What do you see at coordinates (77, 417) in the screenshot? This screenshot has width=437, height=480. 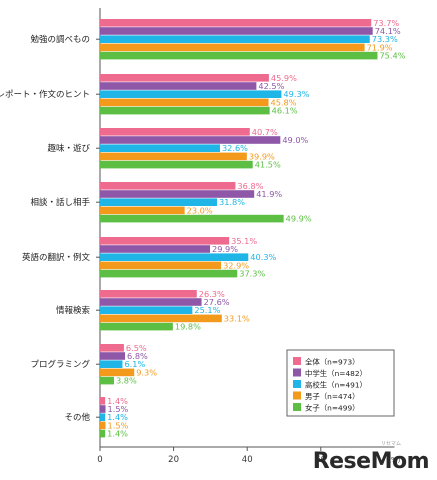 I see `category-label: その他` at bounding box center [77, 417].